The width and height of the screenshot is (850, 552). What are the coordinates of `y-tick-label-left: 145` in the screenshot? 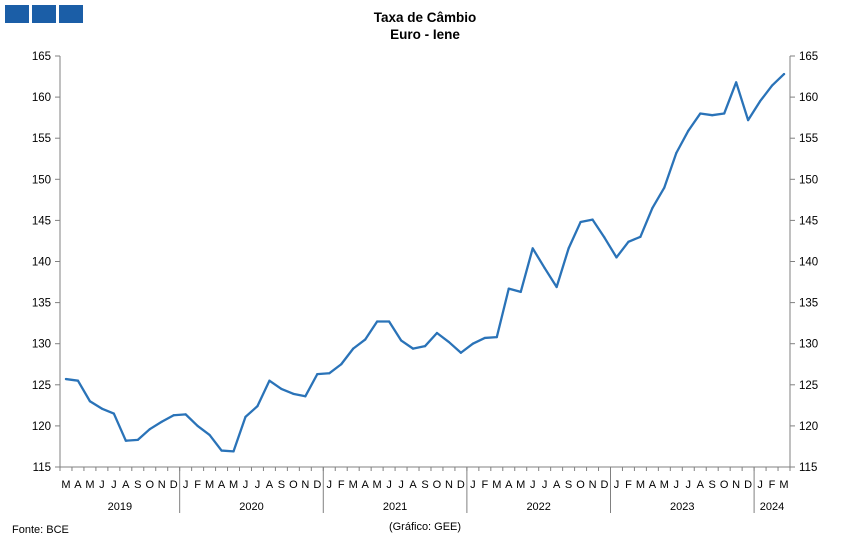 It's located at (41, 221).